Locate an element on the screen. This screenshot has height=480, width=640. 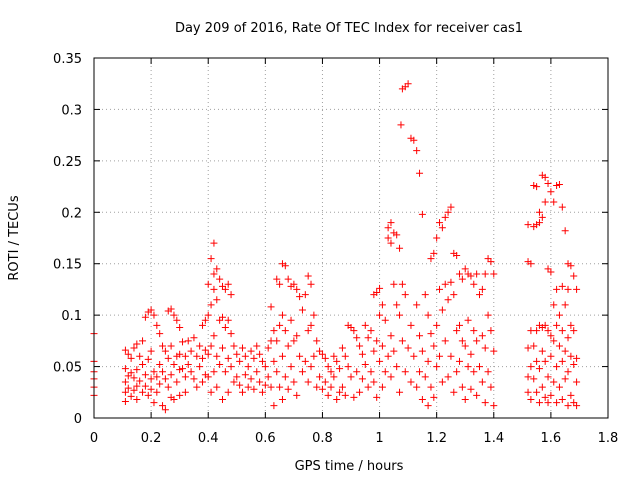
x-tick-label: 1.6 is located at coordinates (551, 438).